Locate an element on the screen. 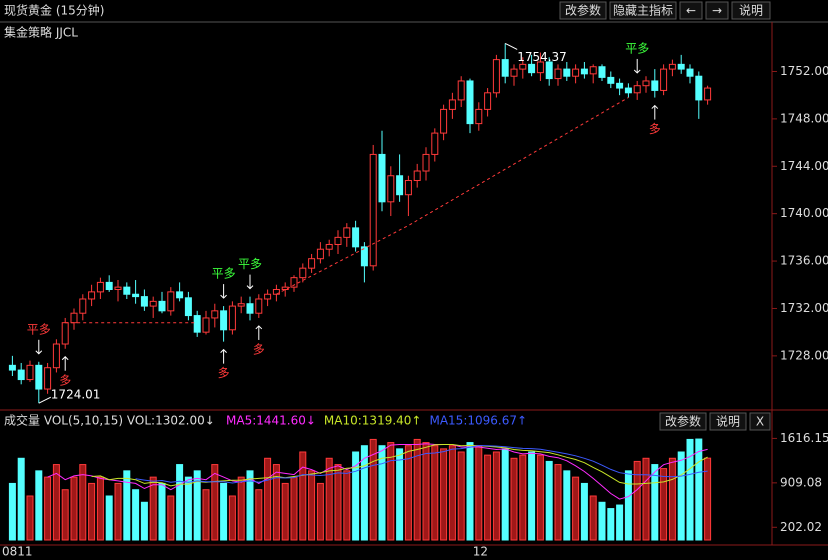  y-tick-label: 1728.00 is located at coordinates (804, 355).